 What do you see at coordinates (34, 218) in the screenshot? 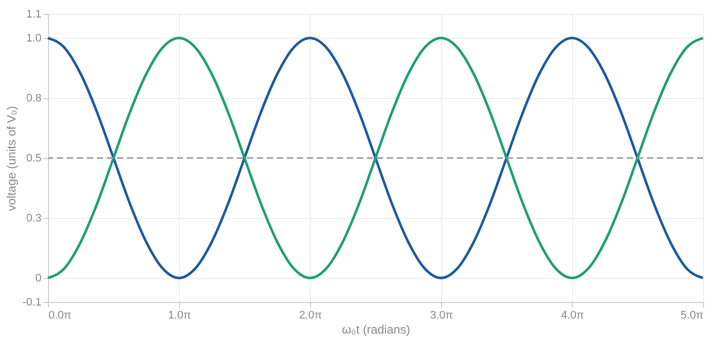
I see `y-tick-label: 0.3` at bounding box center [34, 218].